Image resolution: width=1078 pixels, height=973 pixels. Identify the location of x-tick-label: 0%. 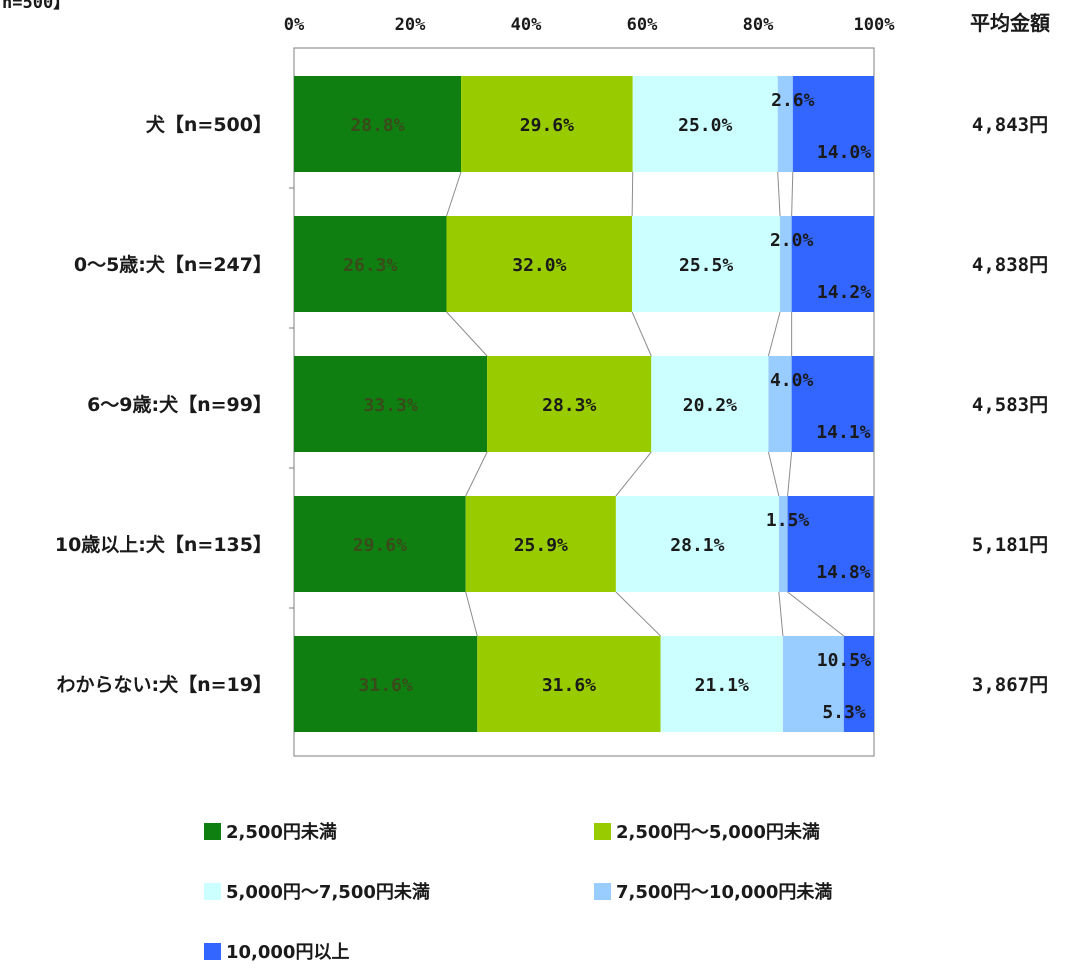
(294, 25).